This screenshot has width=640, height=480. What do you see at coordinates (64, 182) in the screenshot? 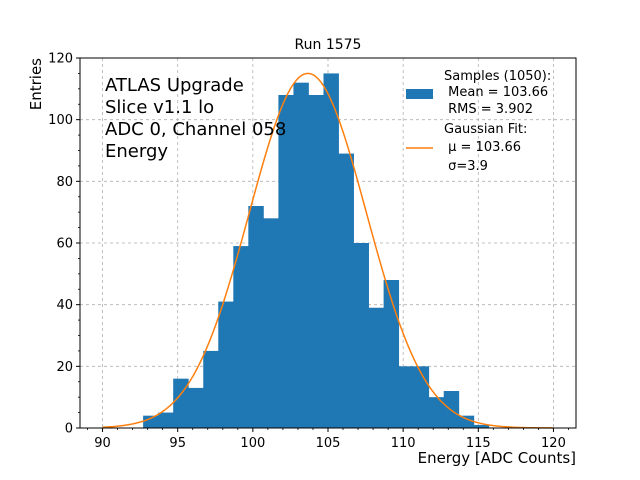
I see `y-tick-label: 80` at bounding box center [64, 182].